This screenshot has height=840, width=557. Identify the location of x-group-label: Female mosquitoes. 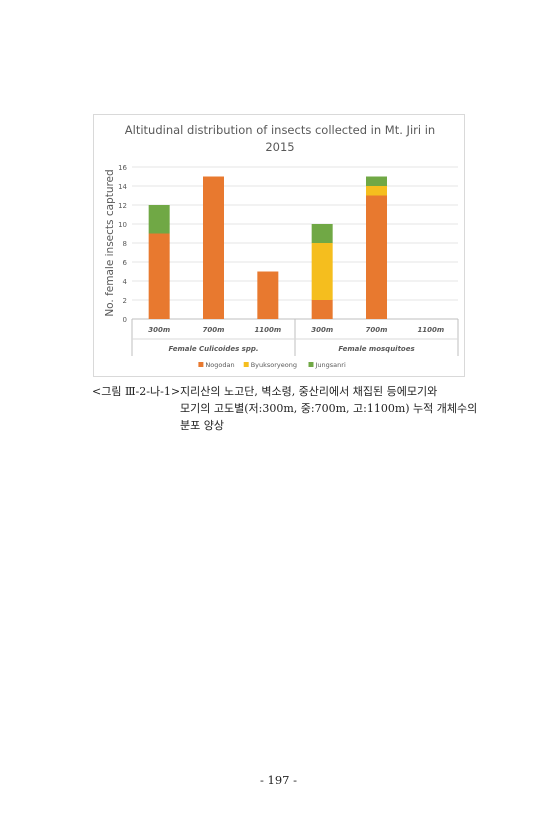
(376, 349).